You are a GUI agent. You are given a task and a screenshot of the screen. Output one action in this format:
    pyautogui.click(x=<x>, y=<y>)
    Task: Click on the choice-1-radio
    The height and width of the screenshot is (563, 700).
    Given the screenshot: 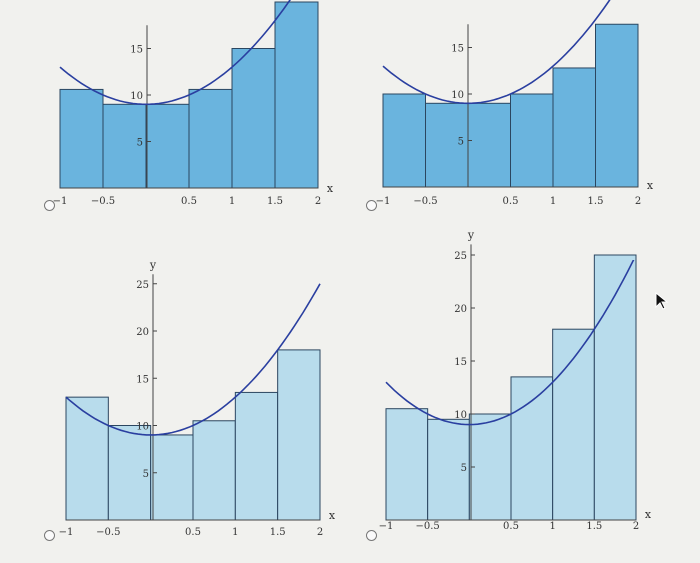 What is the action you would take?
    pyautogui.click(x=49, y=205)
    